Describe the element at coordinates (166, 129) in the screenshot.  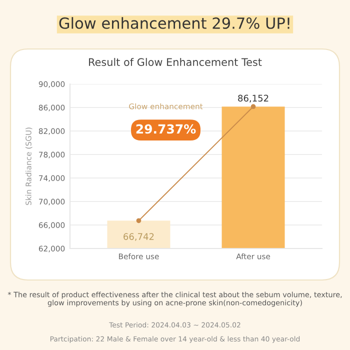
I see `annotation: 29.737%` at that location.